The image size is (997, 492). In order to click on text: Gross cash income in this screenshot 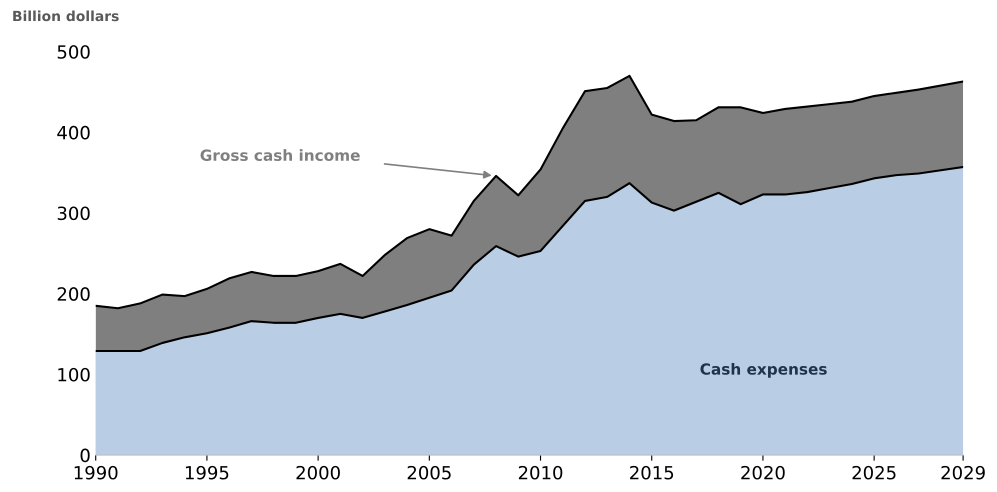, I will do `click(280, 155)`.